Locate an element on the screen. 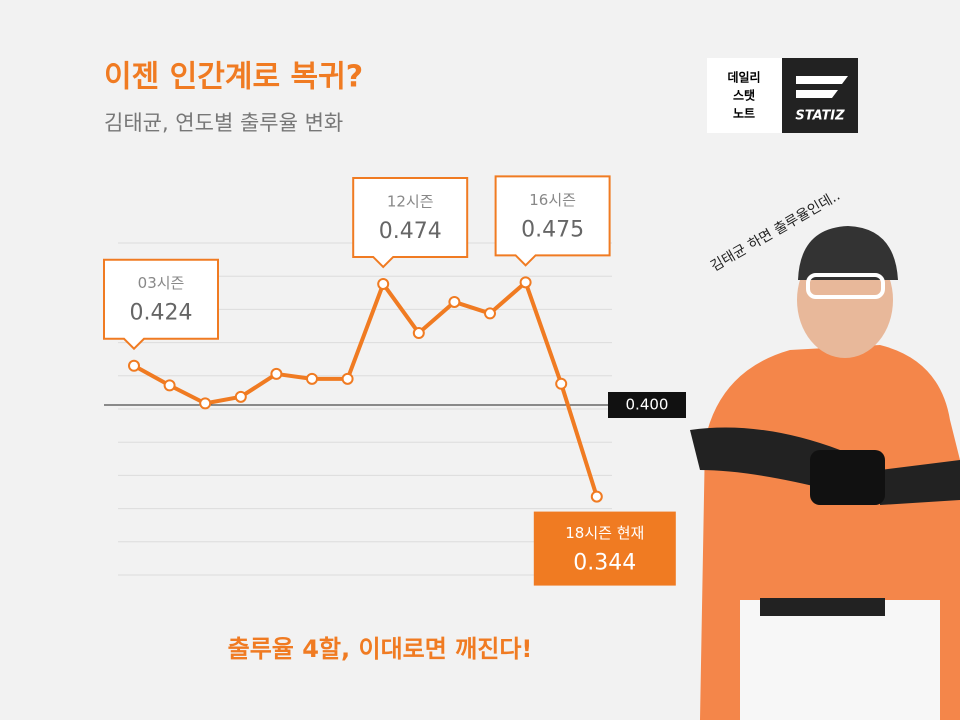 This screenshot has height=720, width=960. callout-value: 0.475 is located at coordinates (552, 229).